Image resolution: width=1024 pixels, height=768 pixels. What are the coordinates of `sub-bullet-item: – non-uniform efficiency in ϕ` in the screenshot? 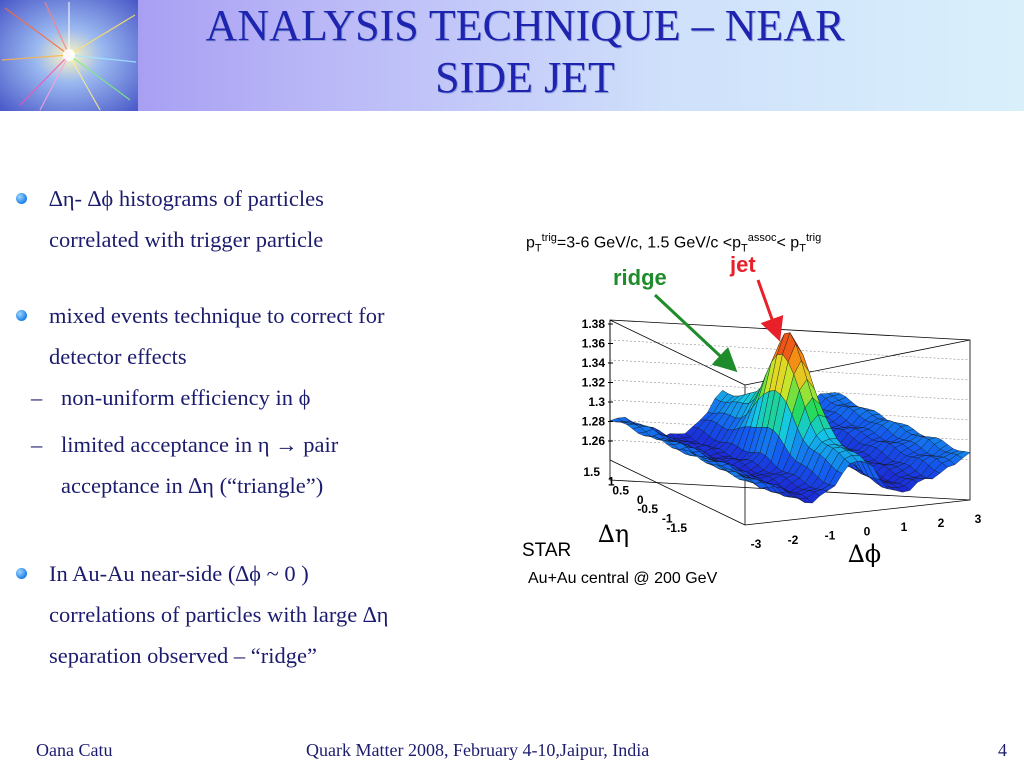 It's located at (253, 397).